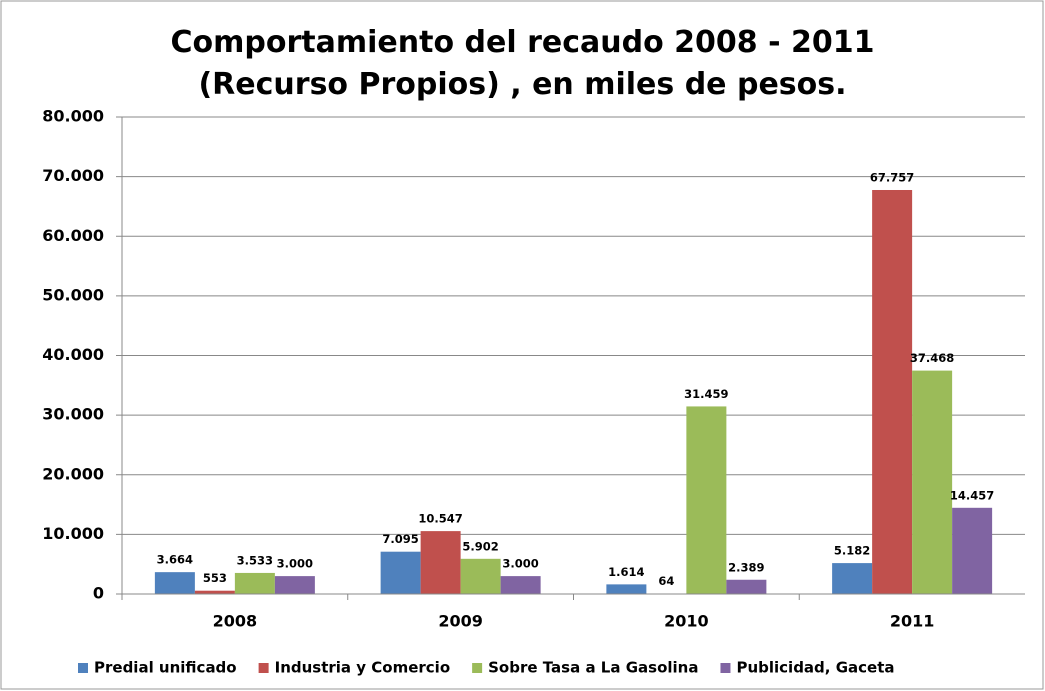 The width and height of the screenshot is (1045, 691). Describe the element at coordinates (892, 177) in the screenshot. I see `value-label: 67.757` at that location.